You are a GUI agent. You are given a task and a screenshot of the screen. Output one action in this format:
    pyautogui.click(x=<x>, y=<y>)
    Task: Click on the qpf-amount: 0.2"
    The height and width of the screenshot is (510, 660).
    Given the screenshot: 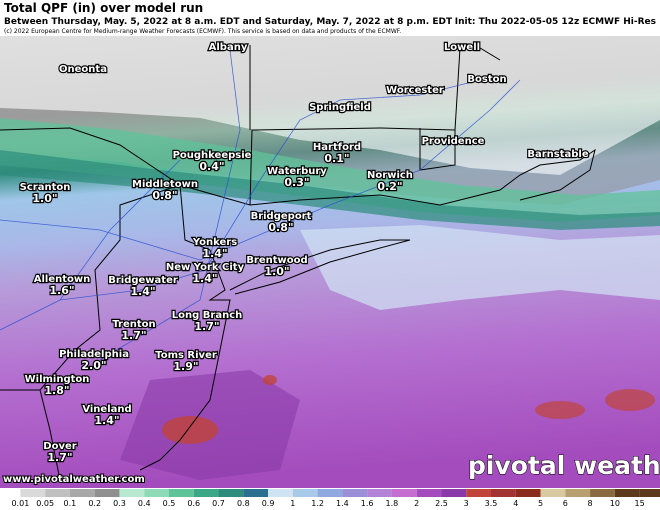 What is the action you would take?
    pyautogui.click(x=389, y=186)
    